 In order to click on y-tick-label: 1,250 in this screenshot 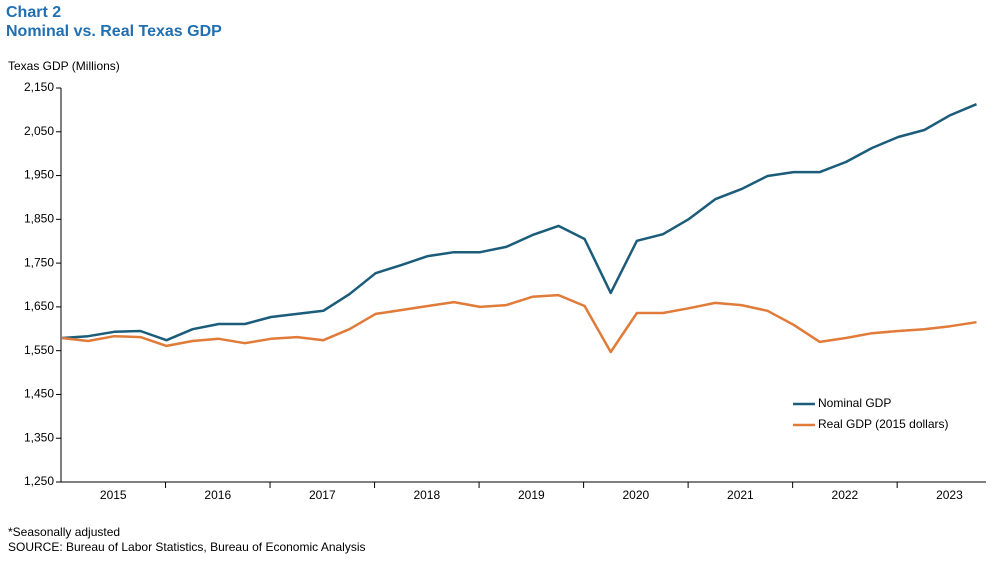, I will do `click(39, 481)`.